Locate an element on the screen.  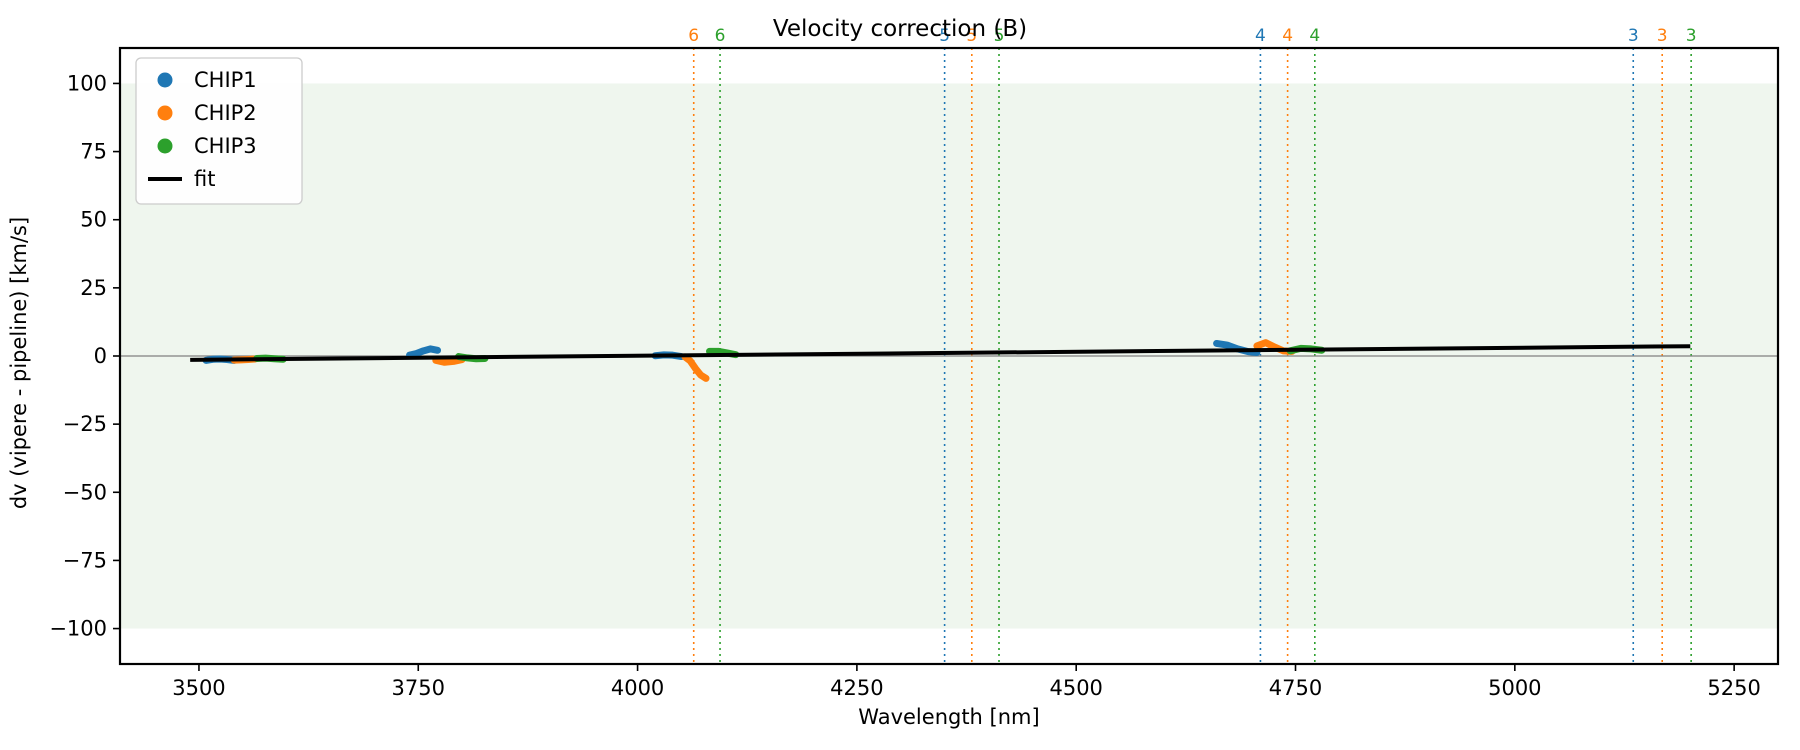
x-axis-ticks: 3500 3750 4000 4250 4500 4750 5000 5250 is located at coordinates (966, 682).